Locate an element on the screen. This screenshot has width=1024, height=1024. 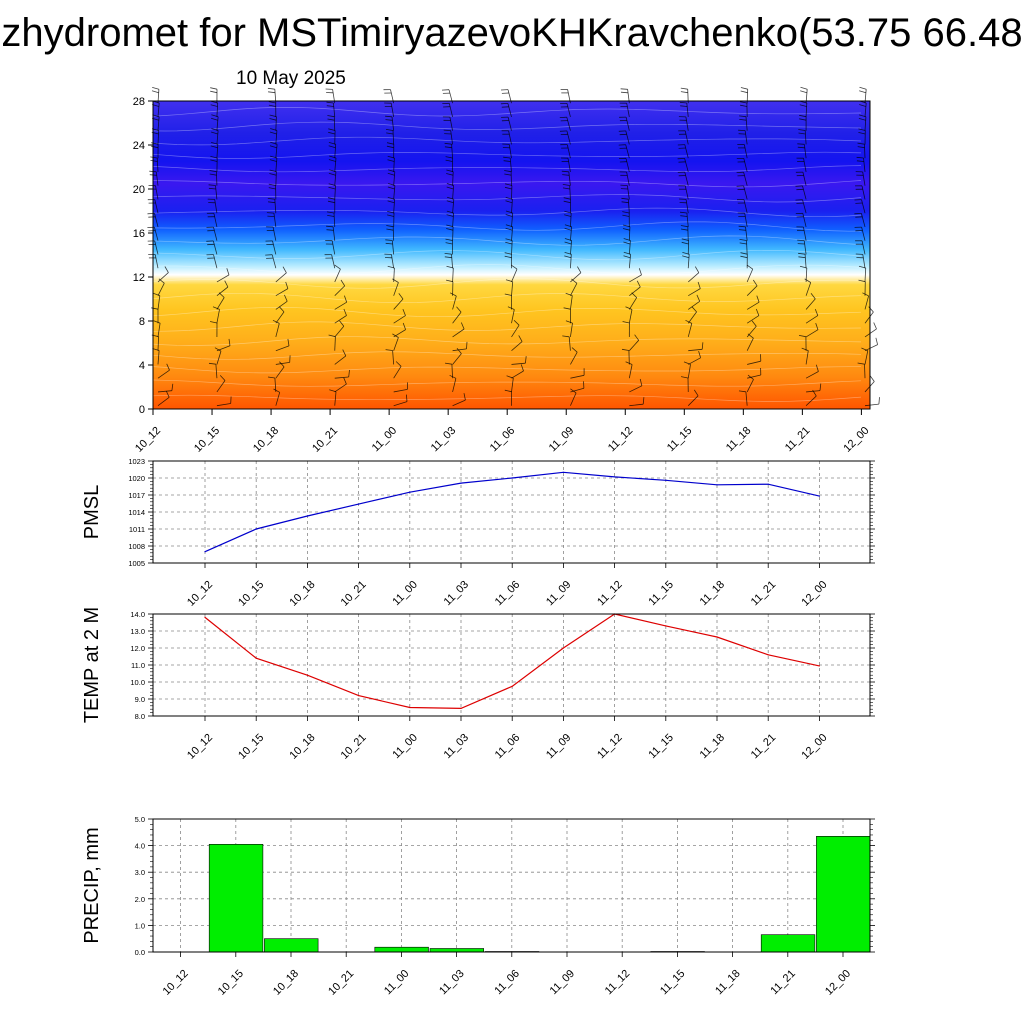
x-tick-label: 10_12 is located at coordinates (148, 440).